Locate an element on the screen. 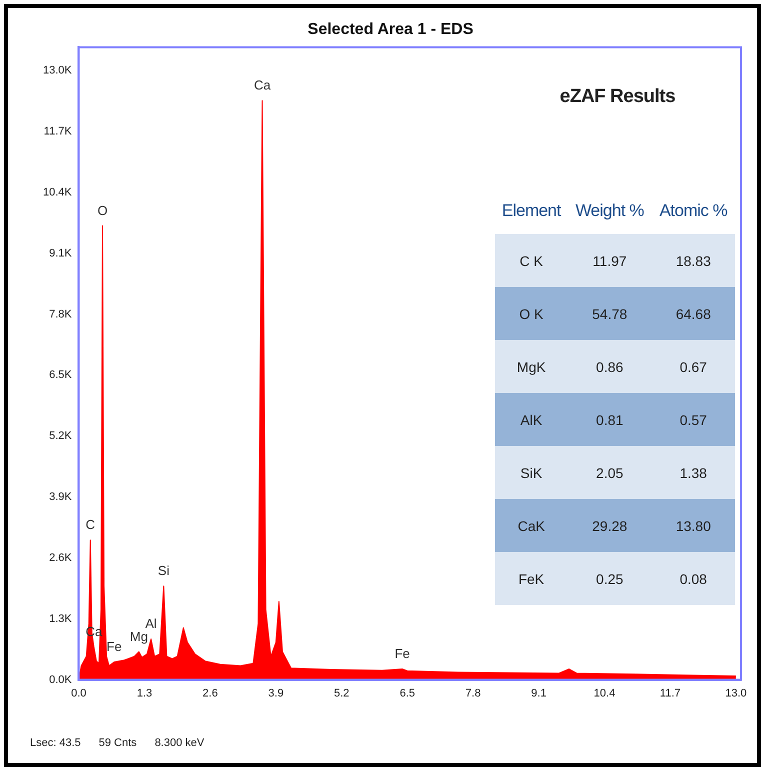 This screenshot has width=771, height=773. annotation: C K is located at coordinates (531, 260).